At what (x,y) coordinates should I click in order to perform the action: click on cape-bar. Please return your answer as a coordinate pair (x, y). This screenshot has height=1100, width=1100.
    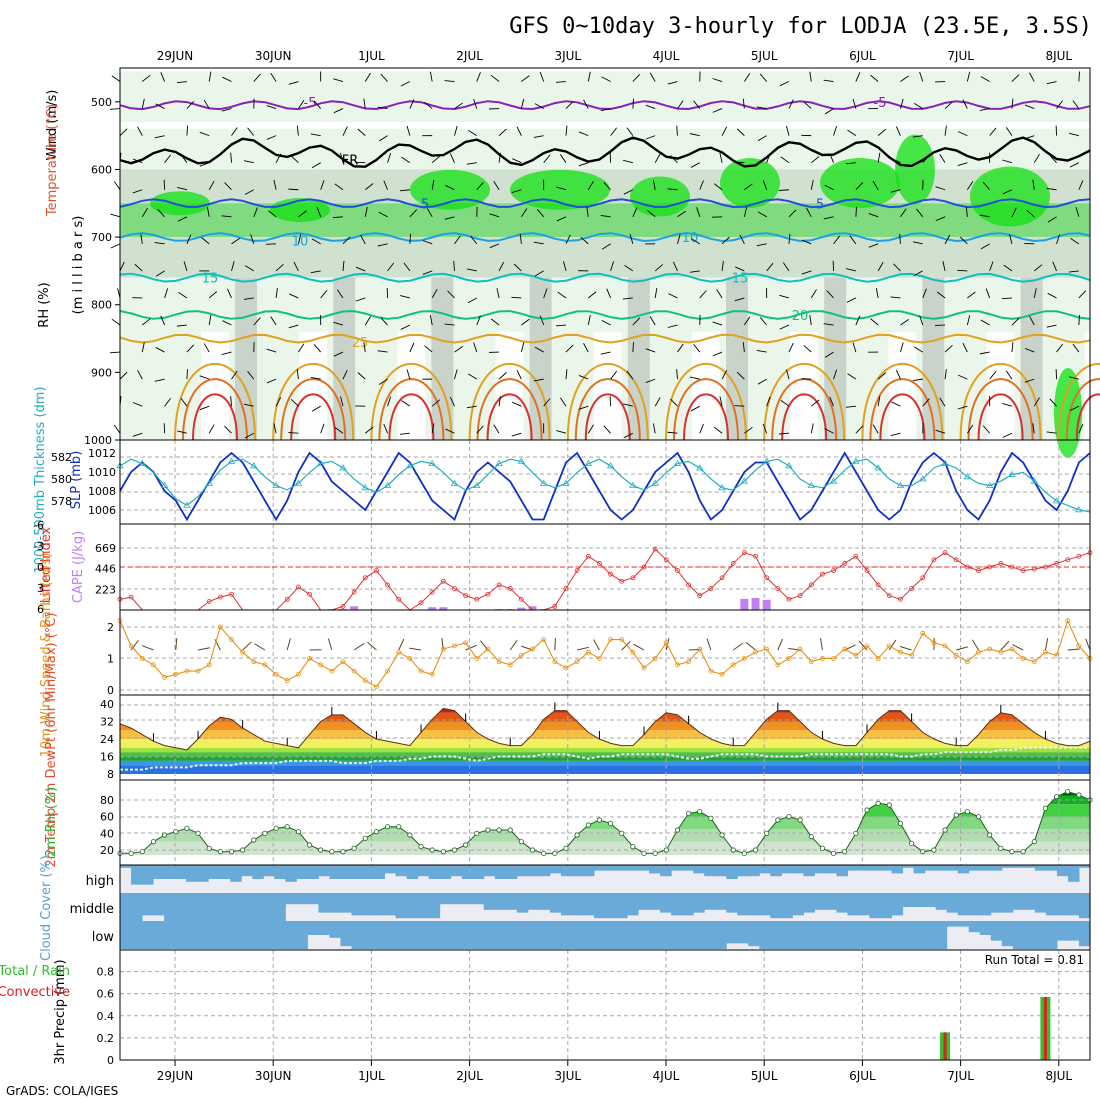
    Looking at the image, I should click on (755, 603).